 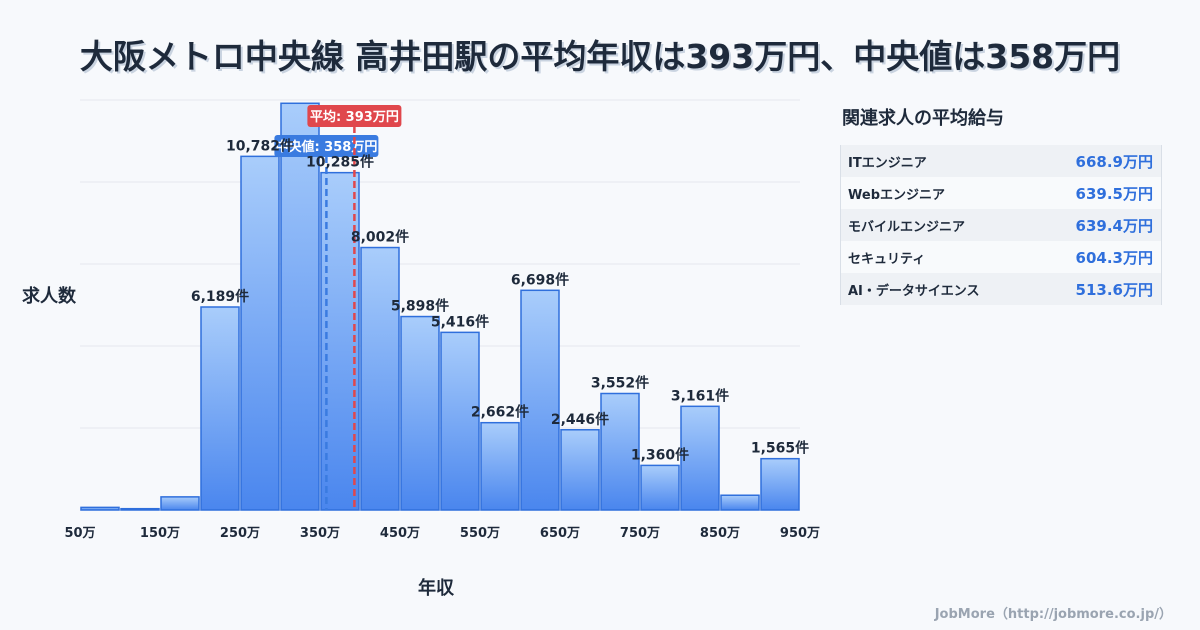 I want to click on job-row: セキュリティ 604.3万円, so click(x=1001, y=257).